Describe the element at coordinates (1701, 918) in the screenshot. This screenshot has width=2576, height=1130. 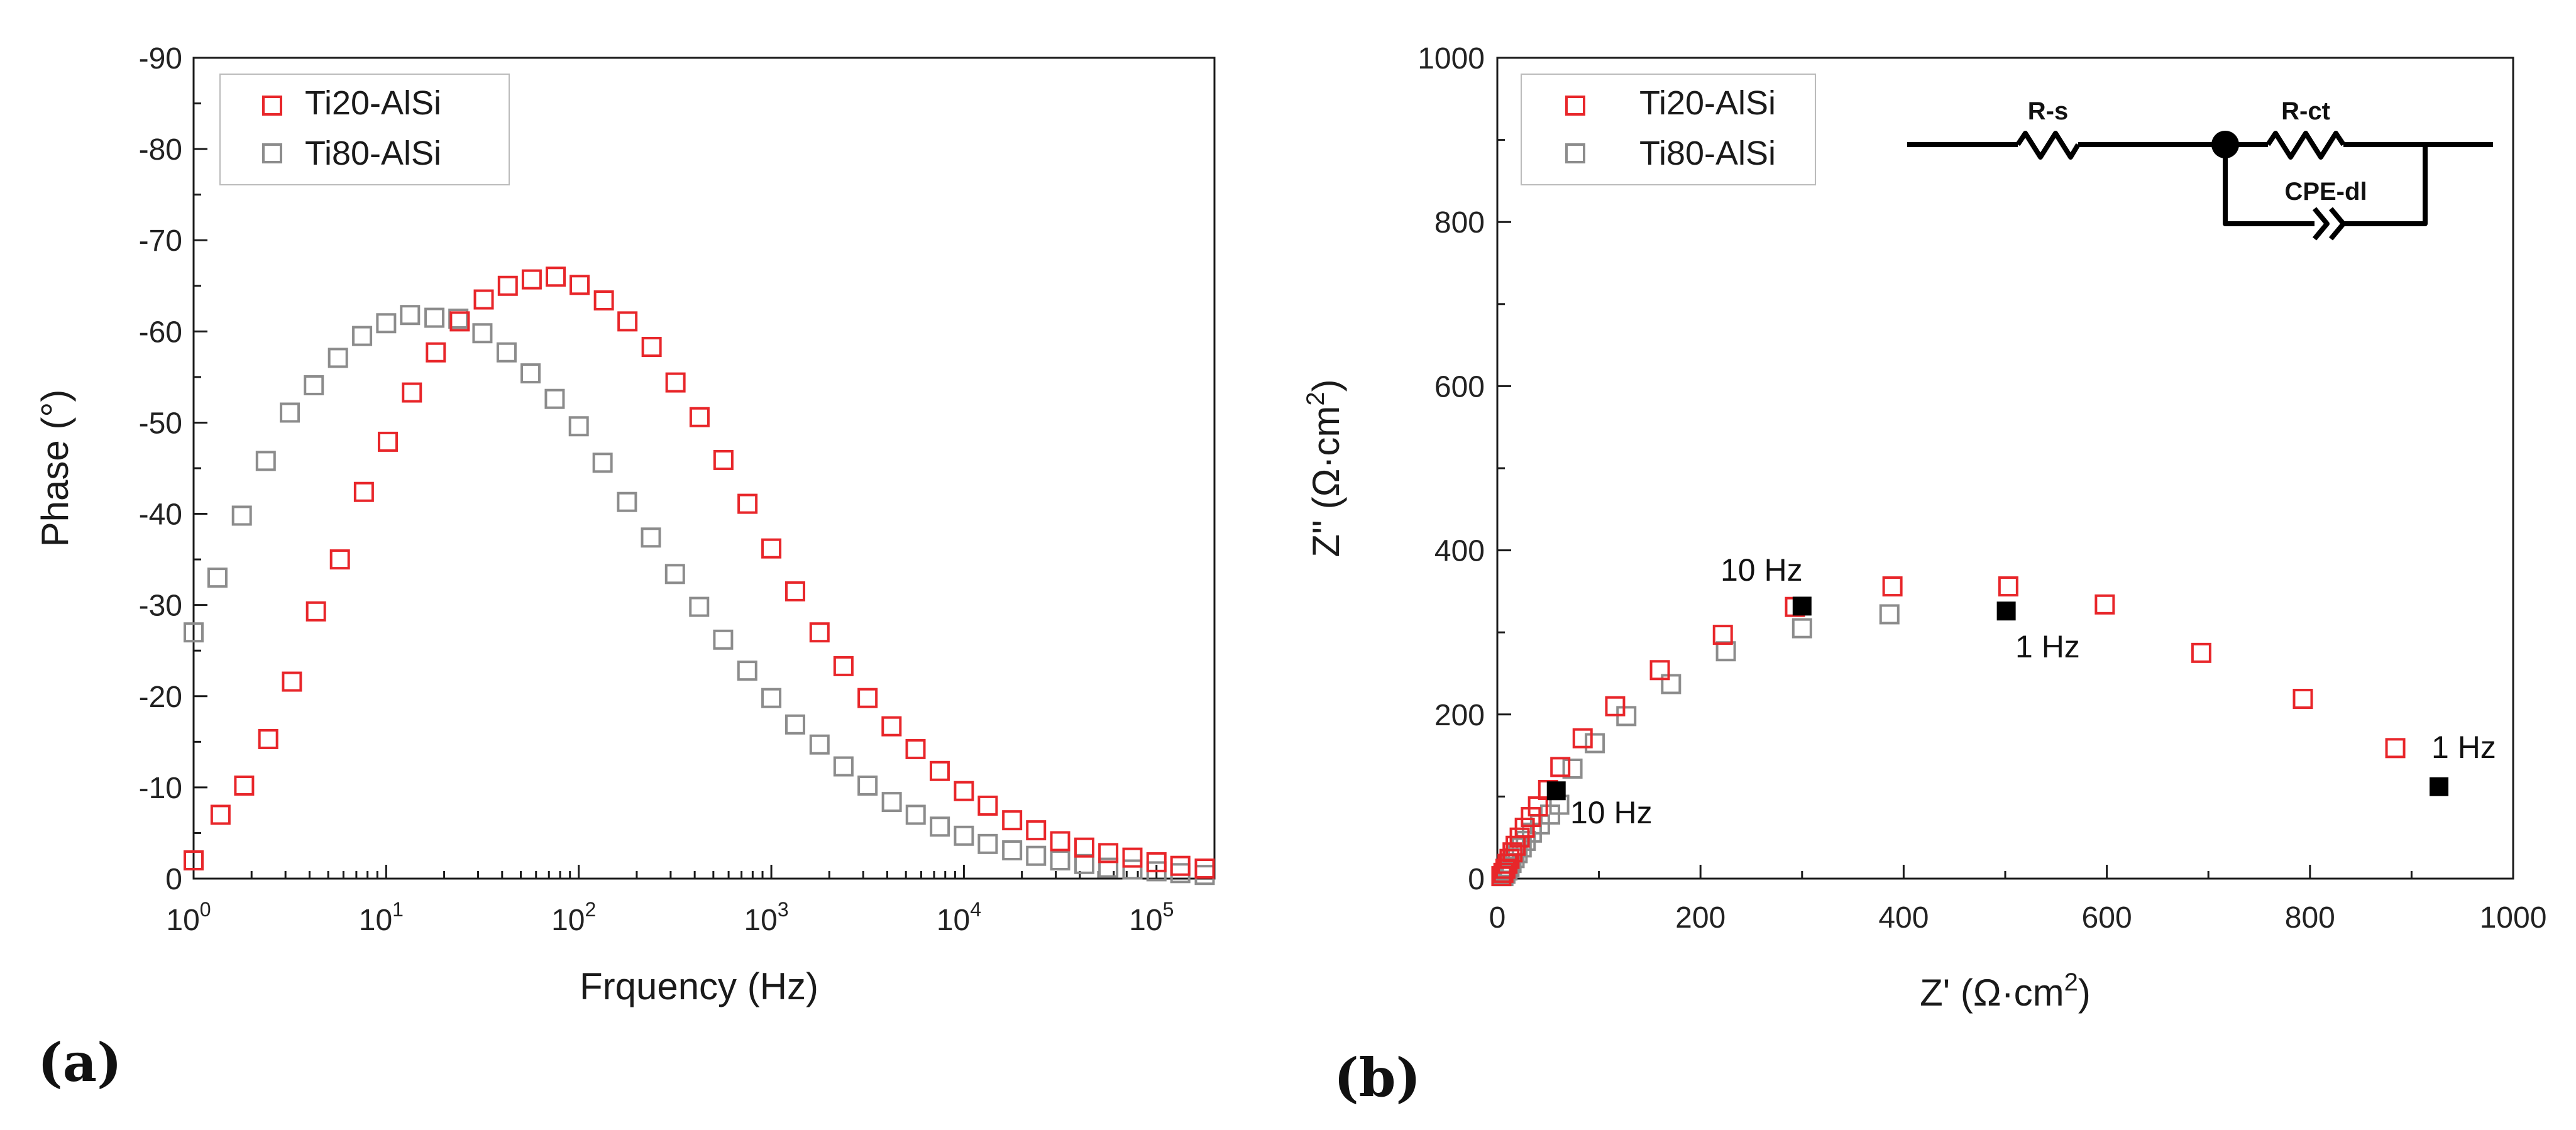
I see `panel-b-x-tick-label: 200` at that location.